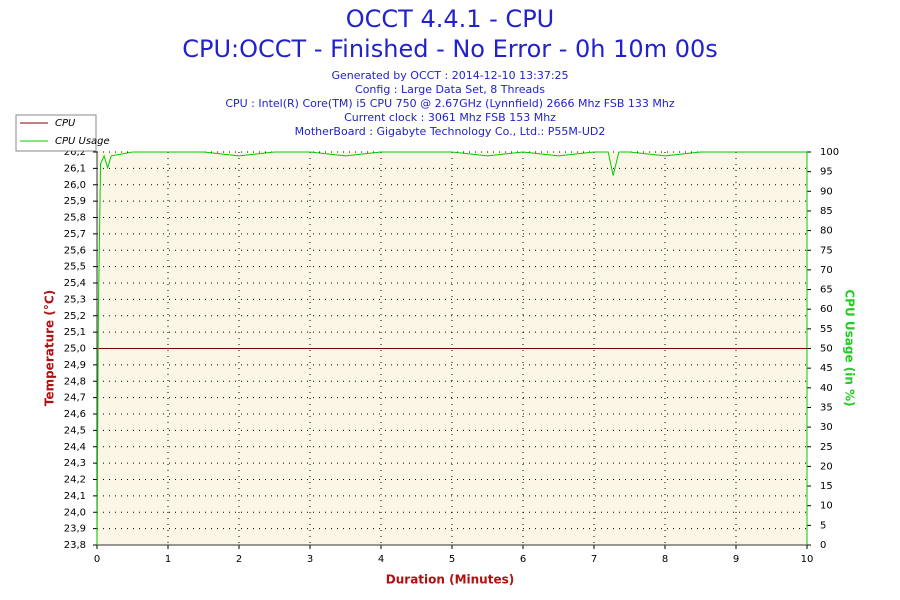 This screenshot has width=900, height=600. Describe the element at coordinates (450, 89) in the screenshot. I see `info-line: Config : Large Data Set, 8 Threads` at that location.